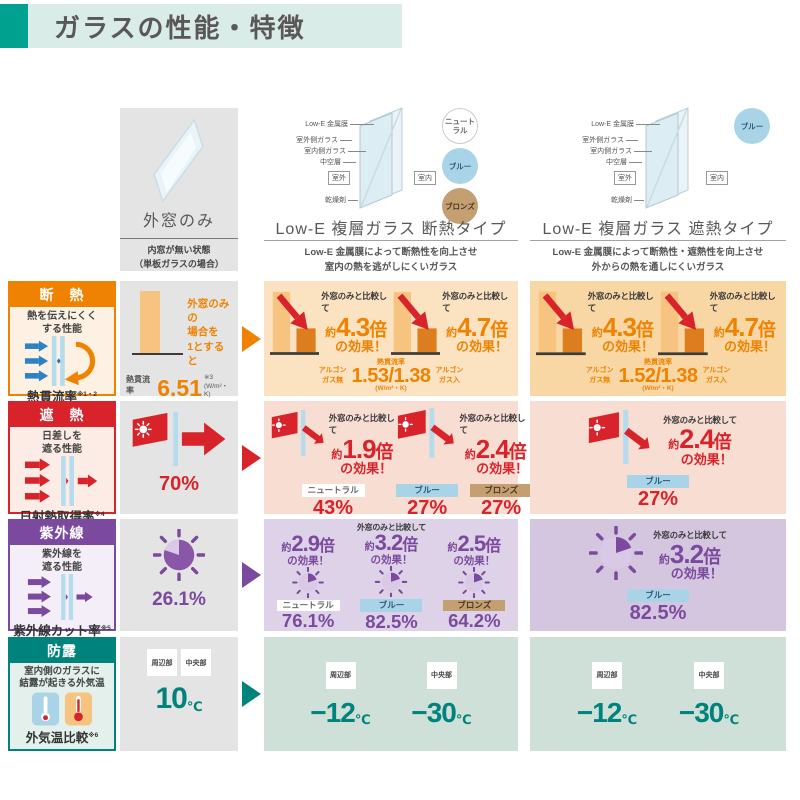 The width and height of the screenshot is (800, 800). Describe the element at coordinates (179, 599) in the screenshot. I see `uv-cut-value: 26.1%` at that location.